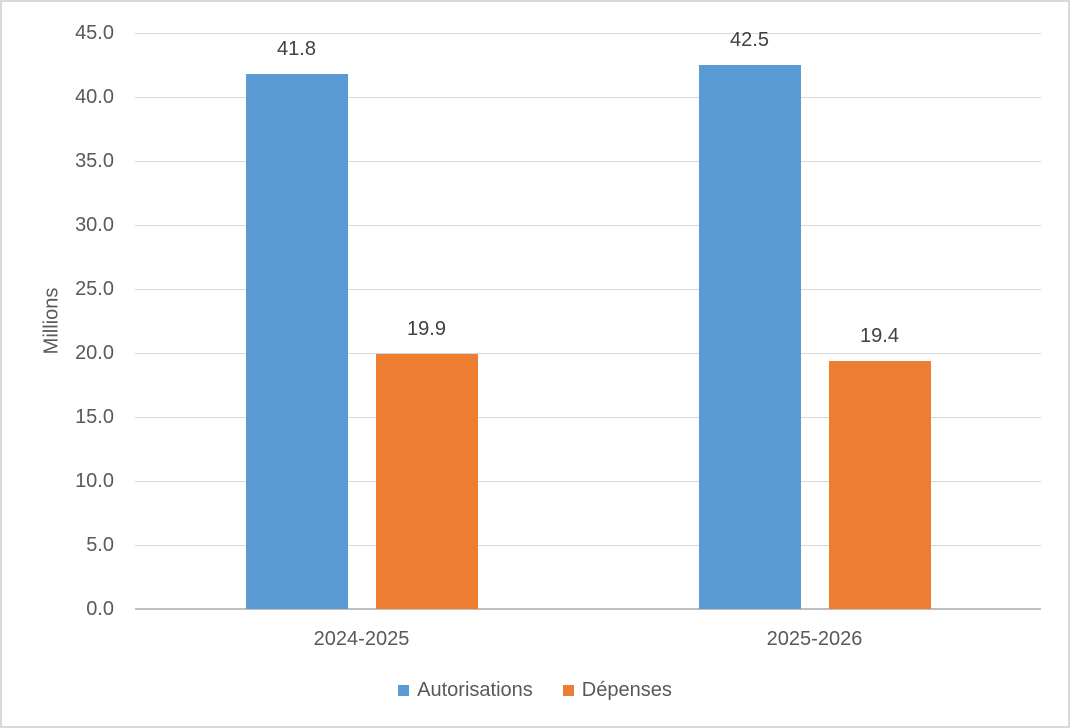  I want to click on y-tick-label: 5.0, so click(100, 545).